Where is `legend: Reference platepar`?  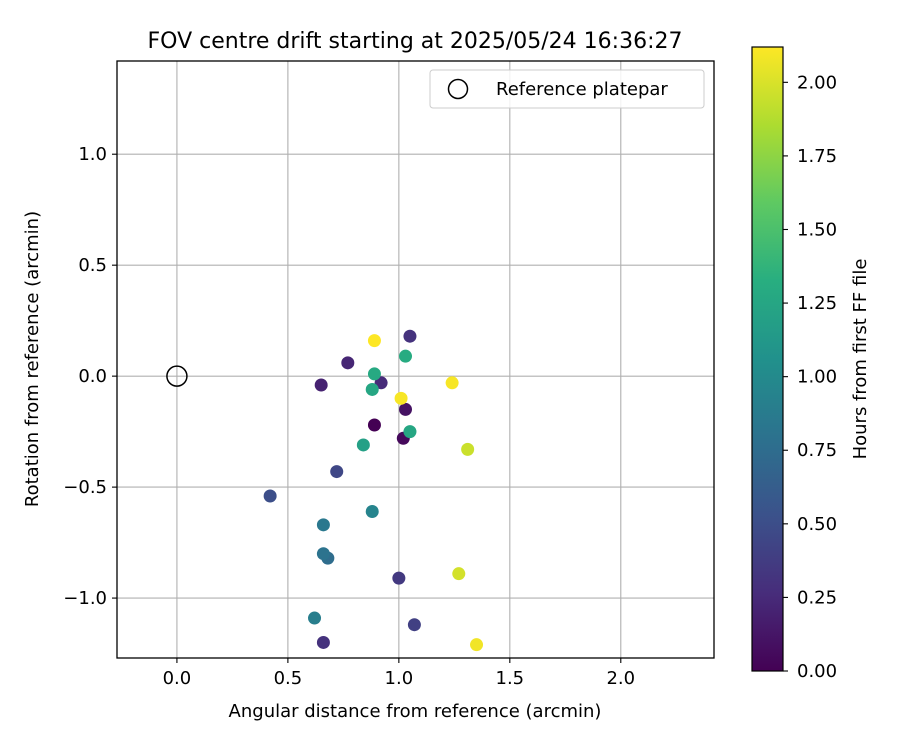
legend: Reference platepar is located at coordinates (567, 89).